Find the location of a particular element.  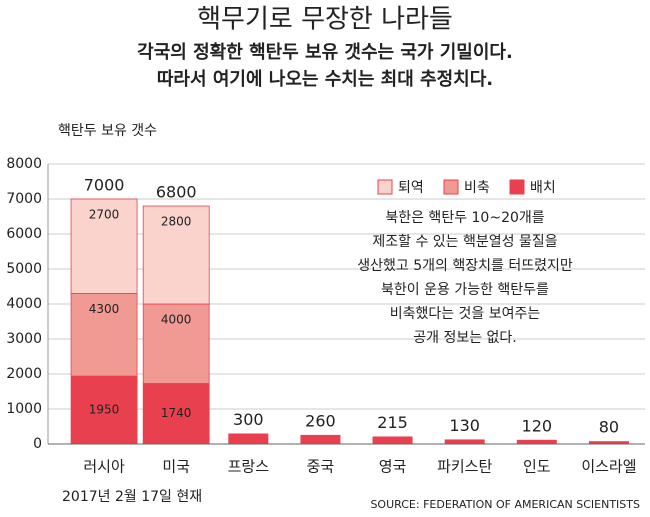

value-label: 4000 is located at coordinates (176, 320).